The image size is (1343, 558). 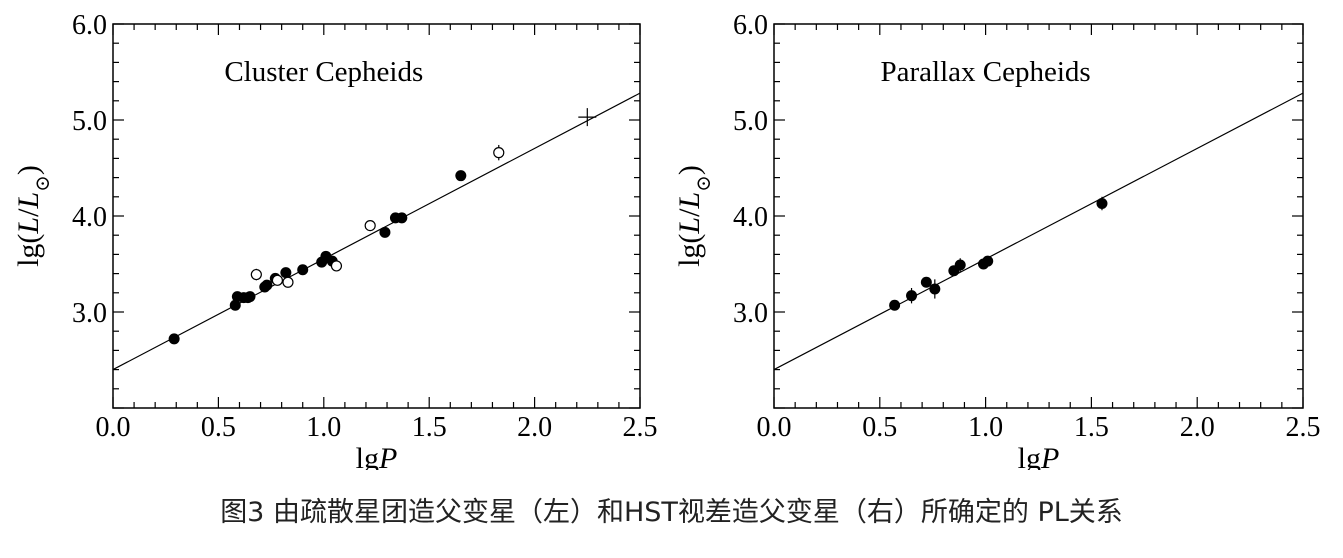 I want to click on panel-title: Cluster Cepheids, so click(x=323, y=72).